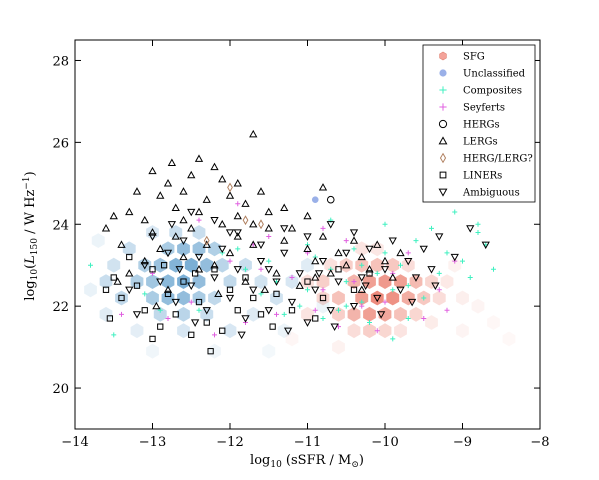  I want to click on y-tick-label: 26, so click(60, 143).